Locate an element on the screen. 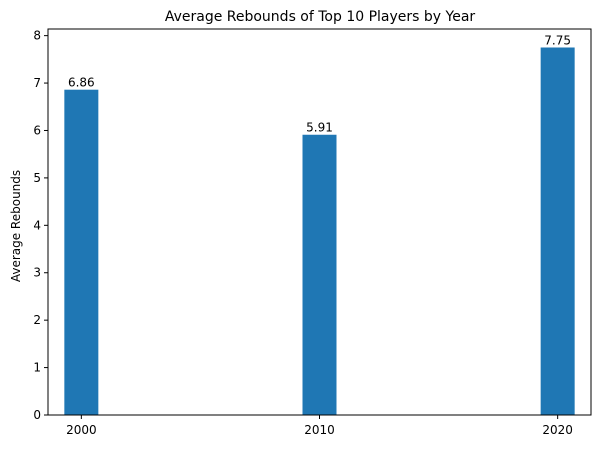 The image size is (600, 449). y-tick-label-6: 6 is located at coordinates (37, 130).